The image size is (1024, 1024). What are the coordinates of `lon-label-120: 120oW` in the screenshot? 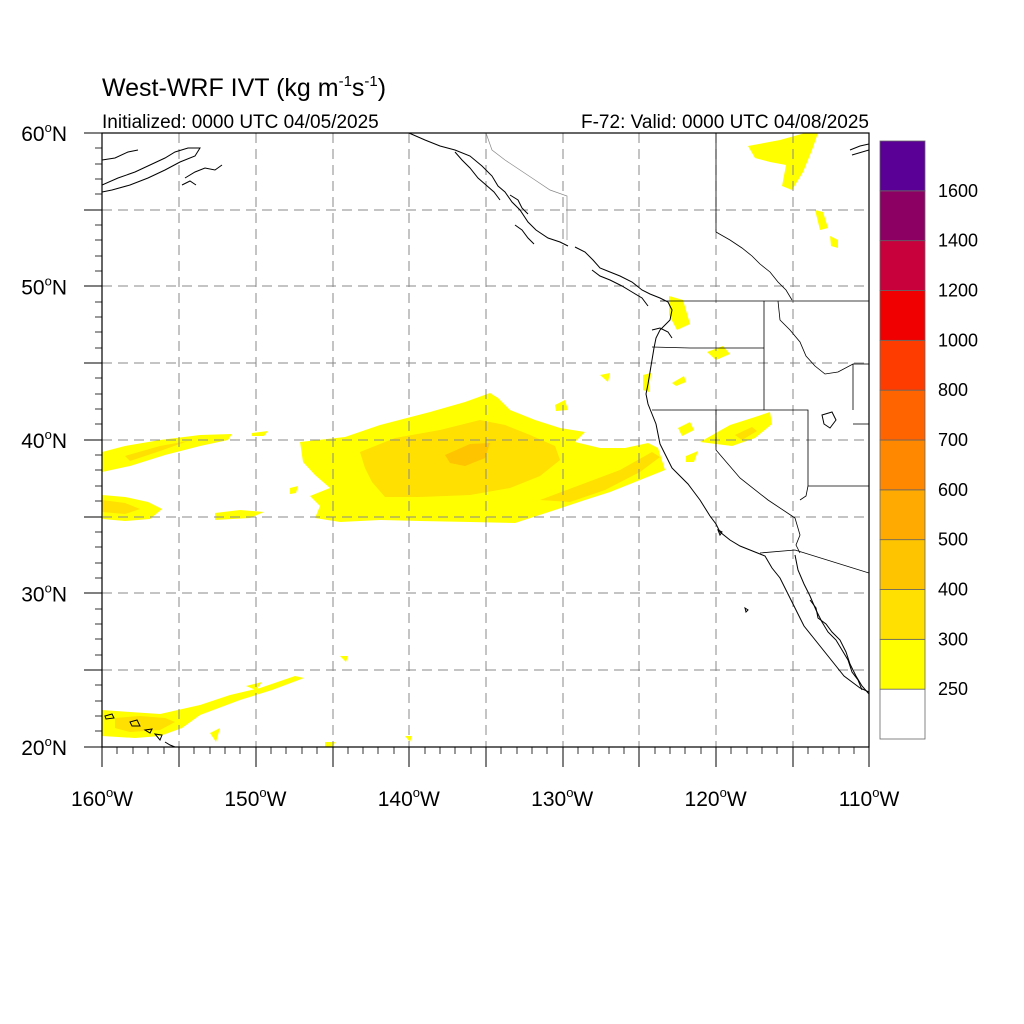 It's located at (716, 798).